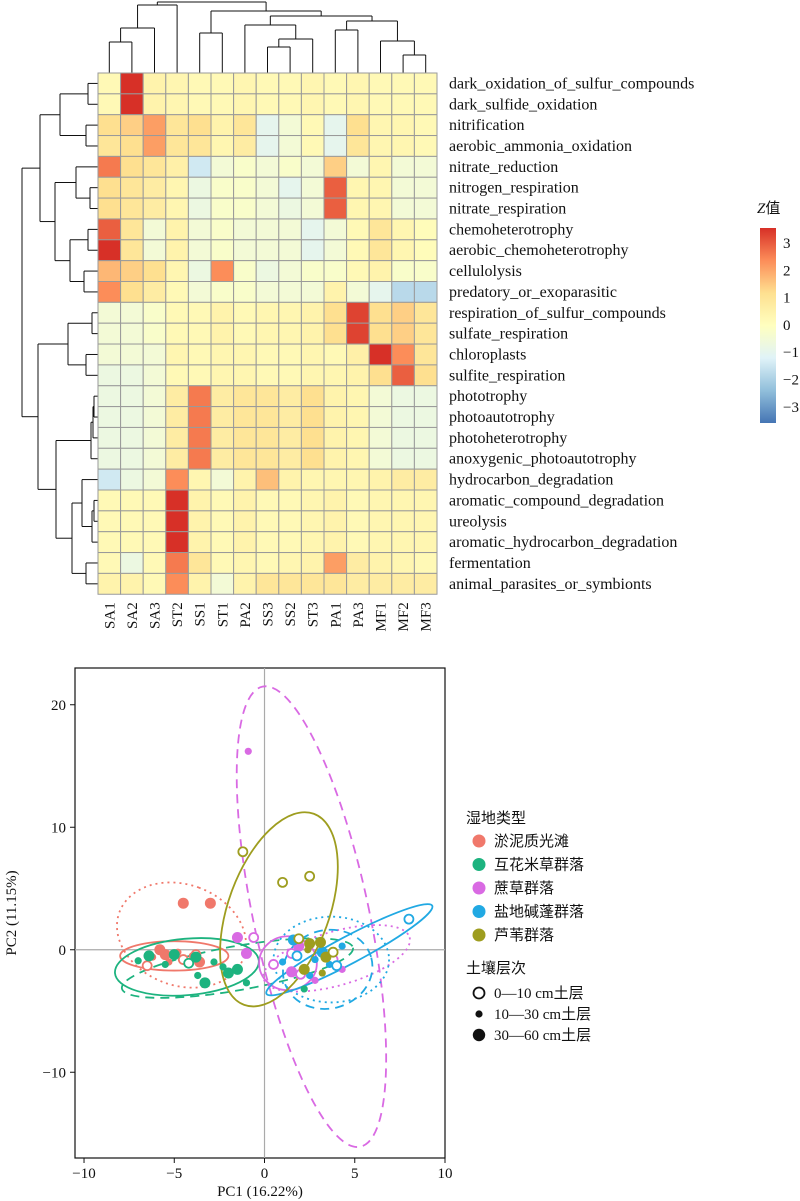 The image size is (800, 1201). I want to click on colorbar-tick-label: −1, so click(791, 353).